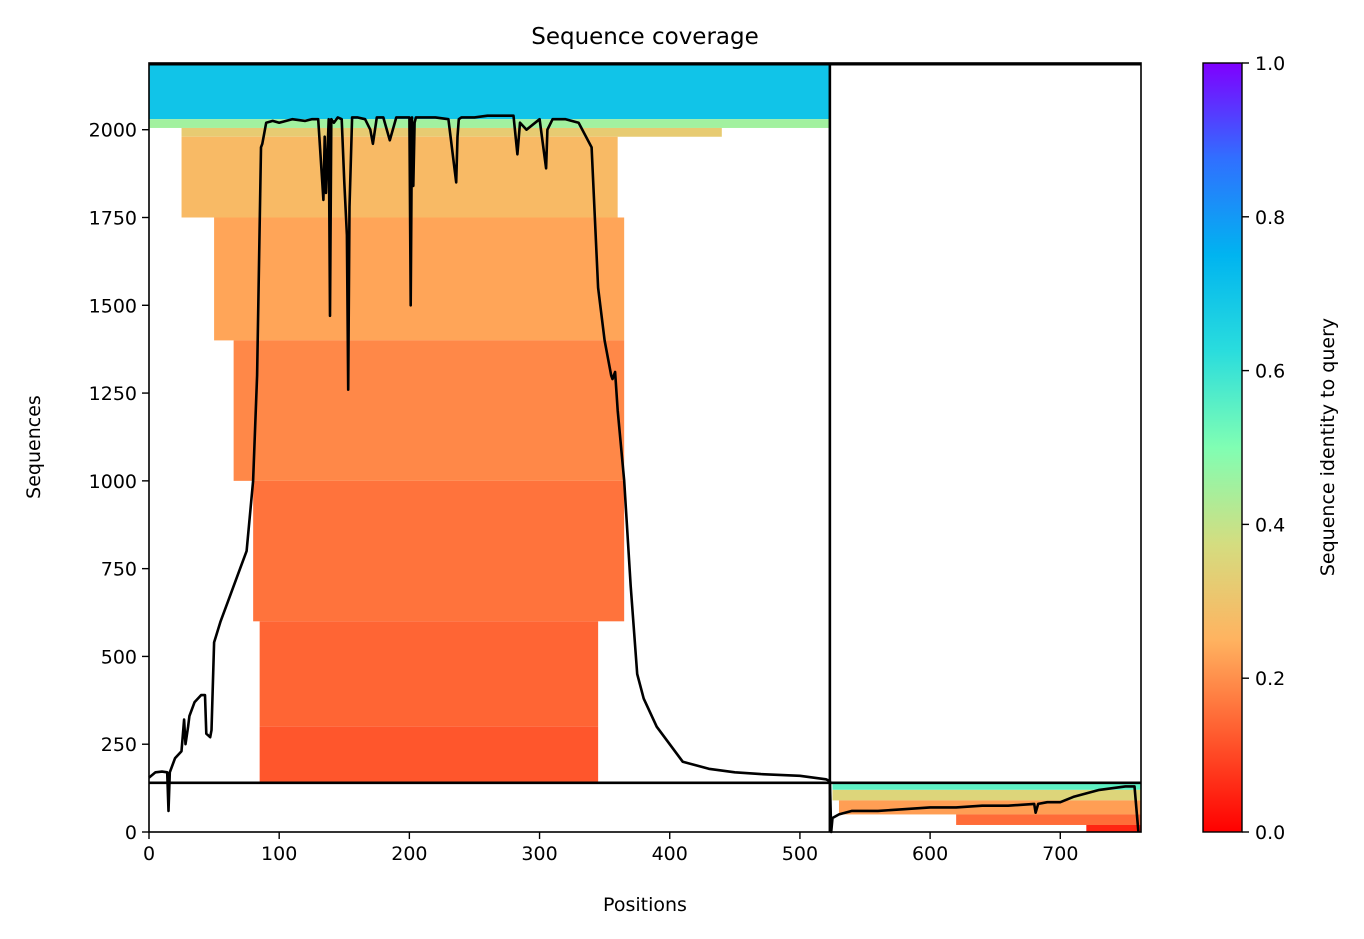  I want to click on colorbar-label: Sequence identity to query, so click(1328, 447).